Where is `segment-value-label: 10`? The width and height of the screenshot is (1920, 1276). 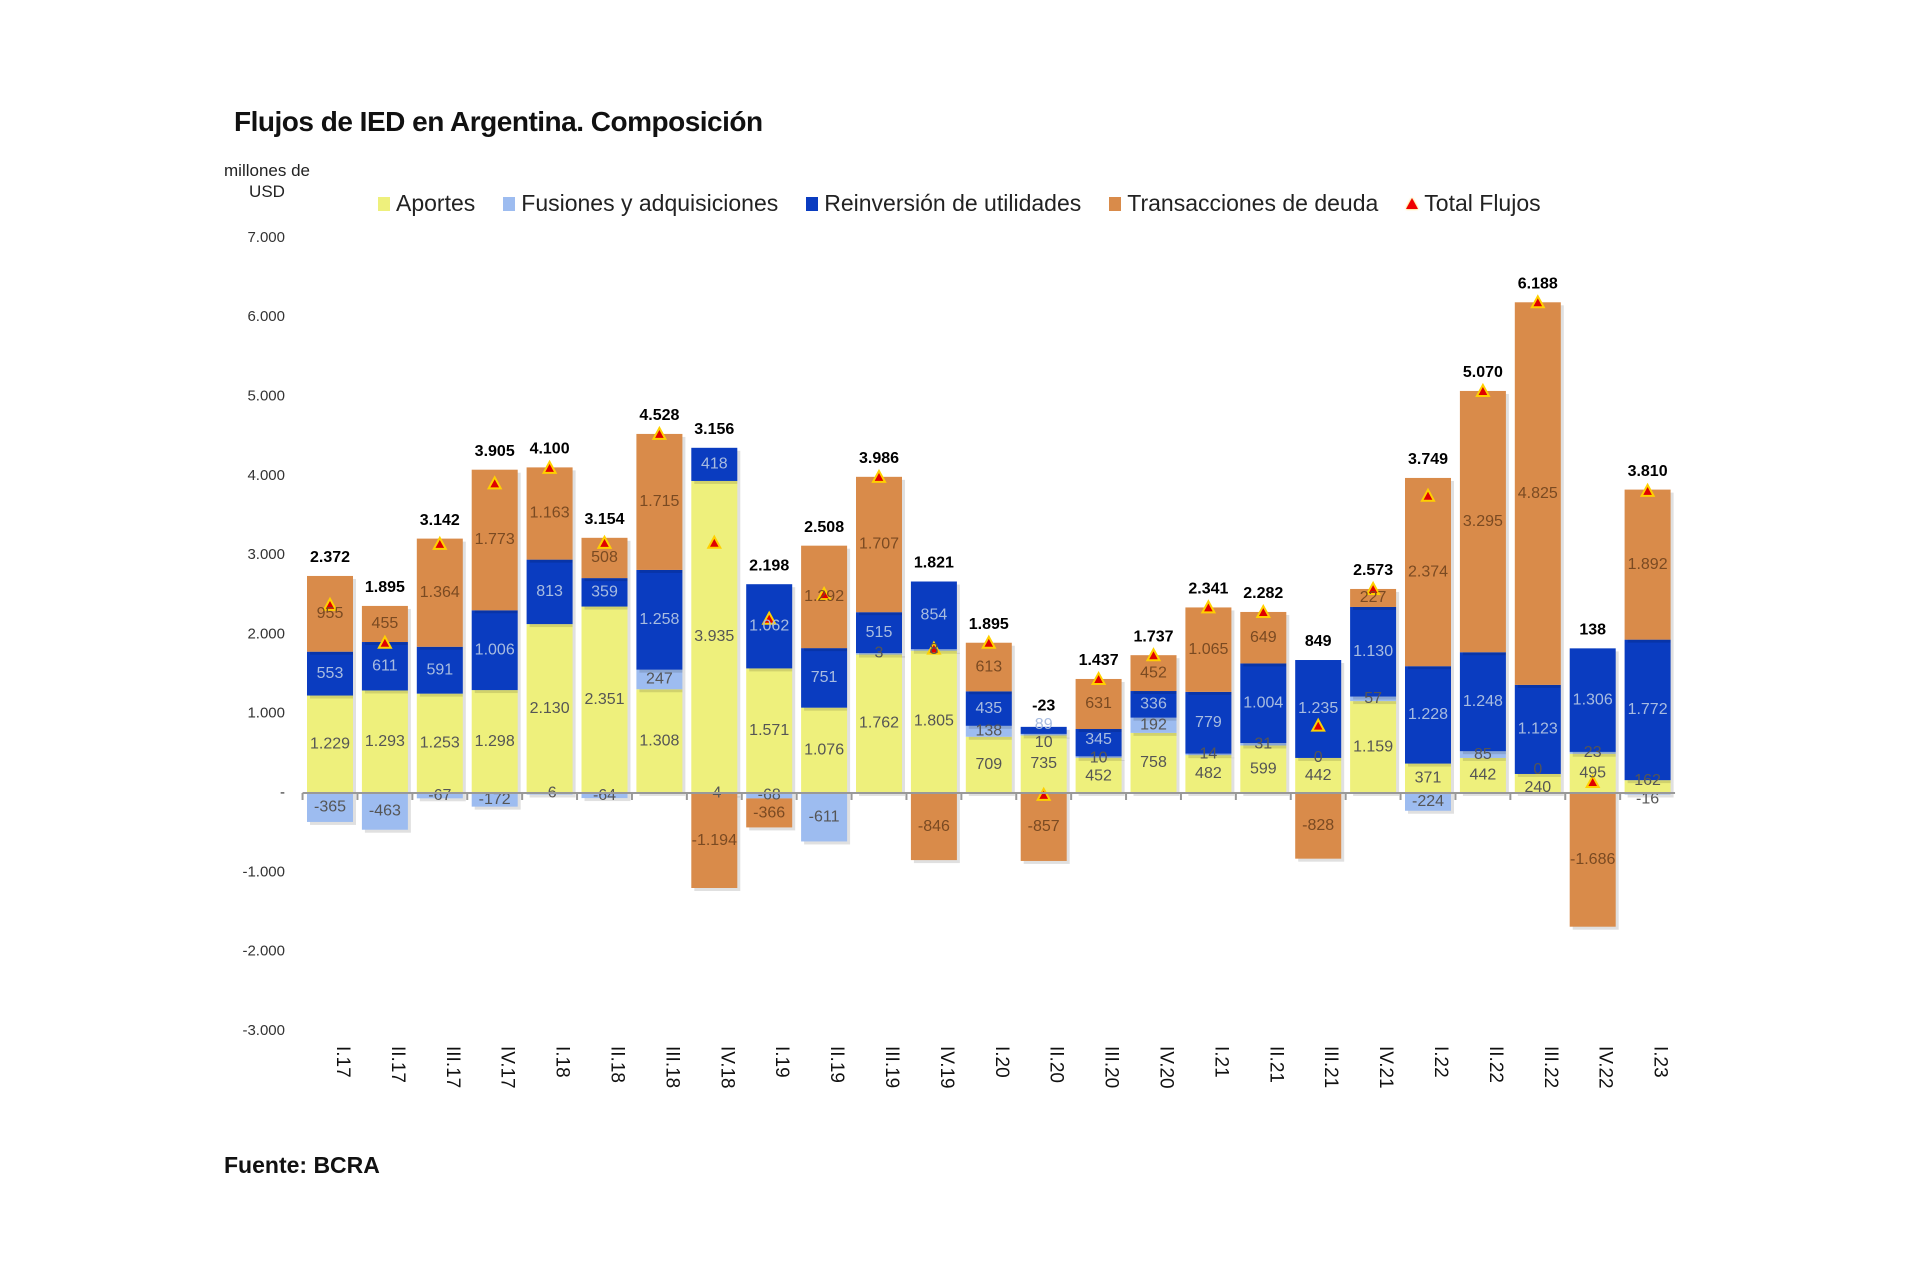 segment-value-label: 10 is located at coordinates (1099, 757).